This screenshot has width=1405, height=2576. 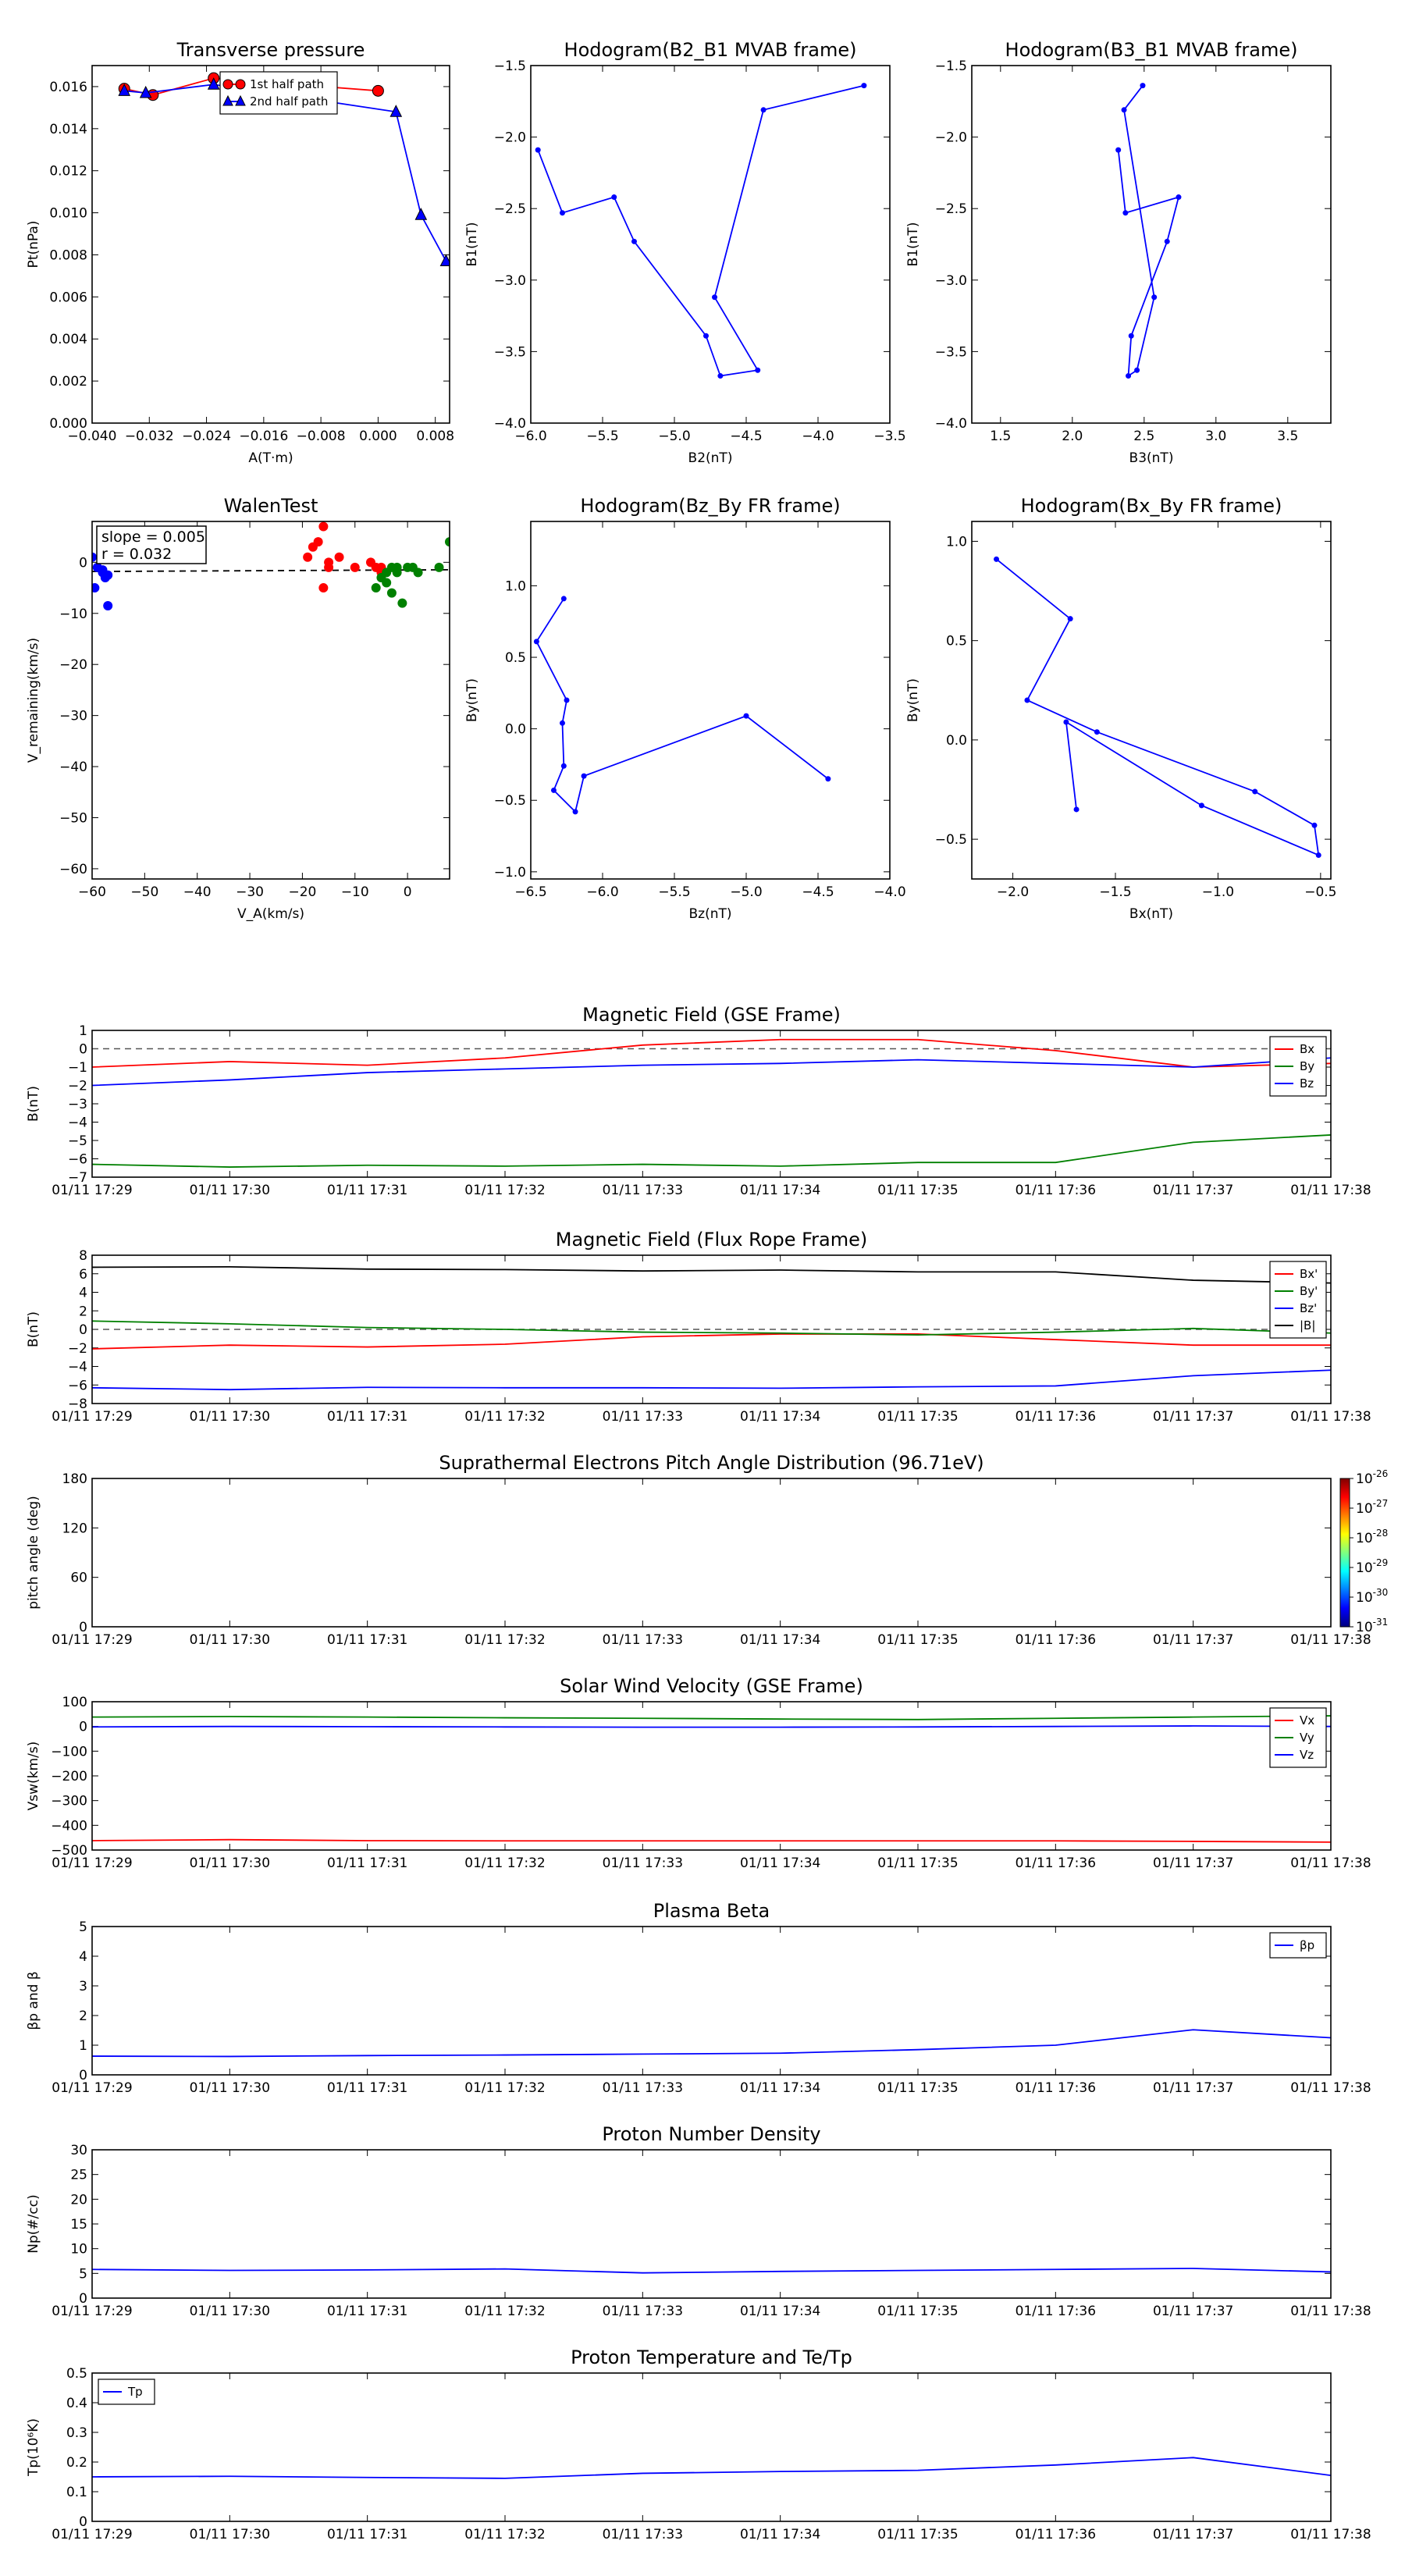 What do you see at coordinates (1372, 1537) in the screenshot?
I see `colorbar-tick-label: 10-28` at bounding box center [1372, 1537].